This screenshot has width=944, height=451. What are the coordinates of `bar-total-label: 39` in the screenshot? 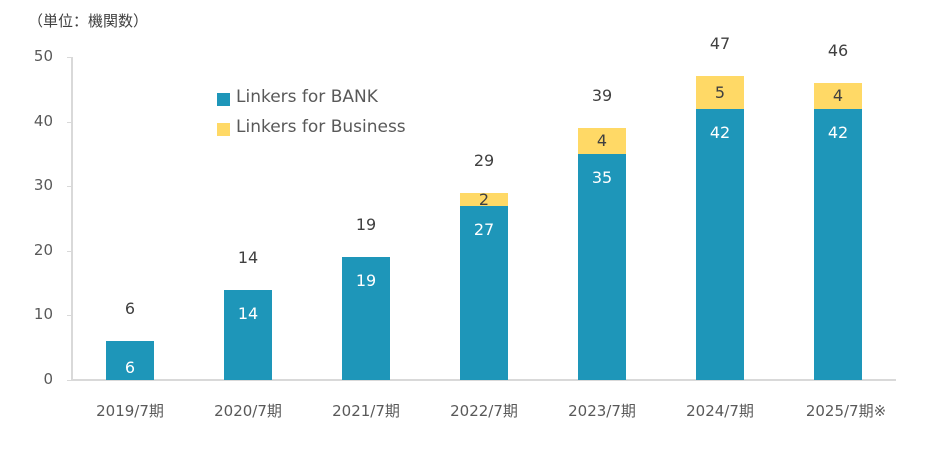 It's located at (602, 96).